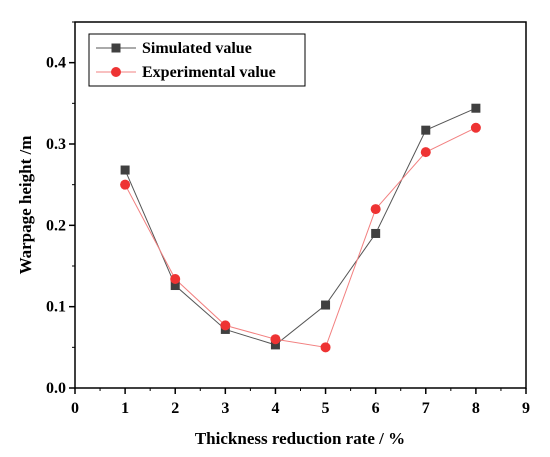  What do you see at coordinates (56, 225) in the screenshot?
I see `y-tick-label: 0.2` at bounding box center [56, 225].